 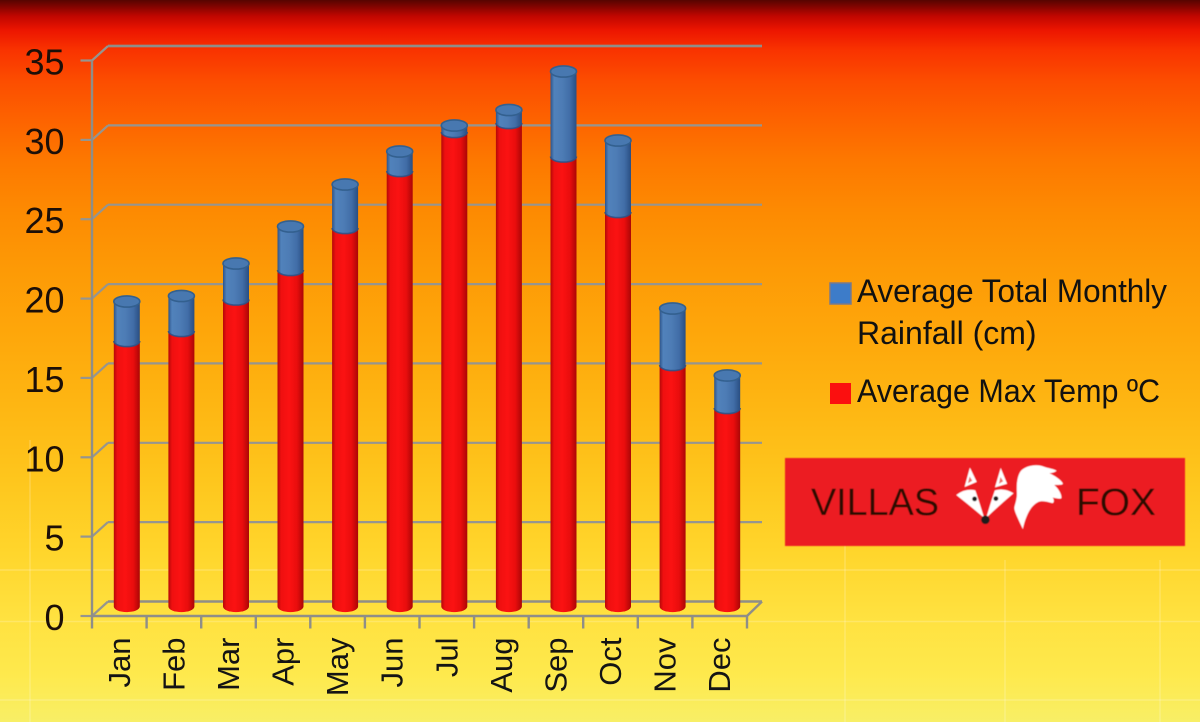 I want to click on svg-text: Average Total Monthly, so click(x=1012, y=291).